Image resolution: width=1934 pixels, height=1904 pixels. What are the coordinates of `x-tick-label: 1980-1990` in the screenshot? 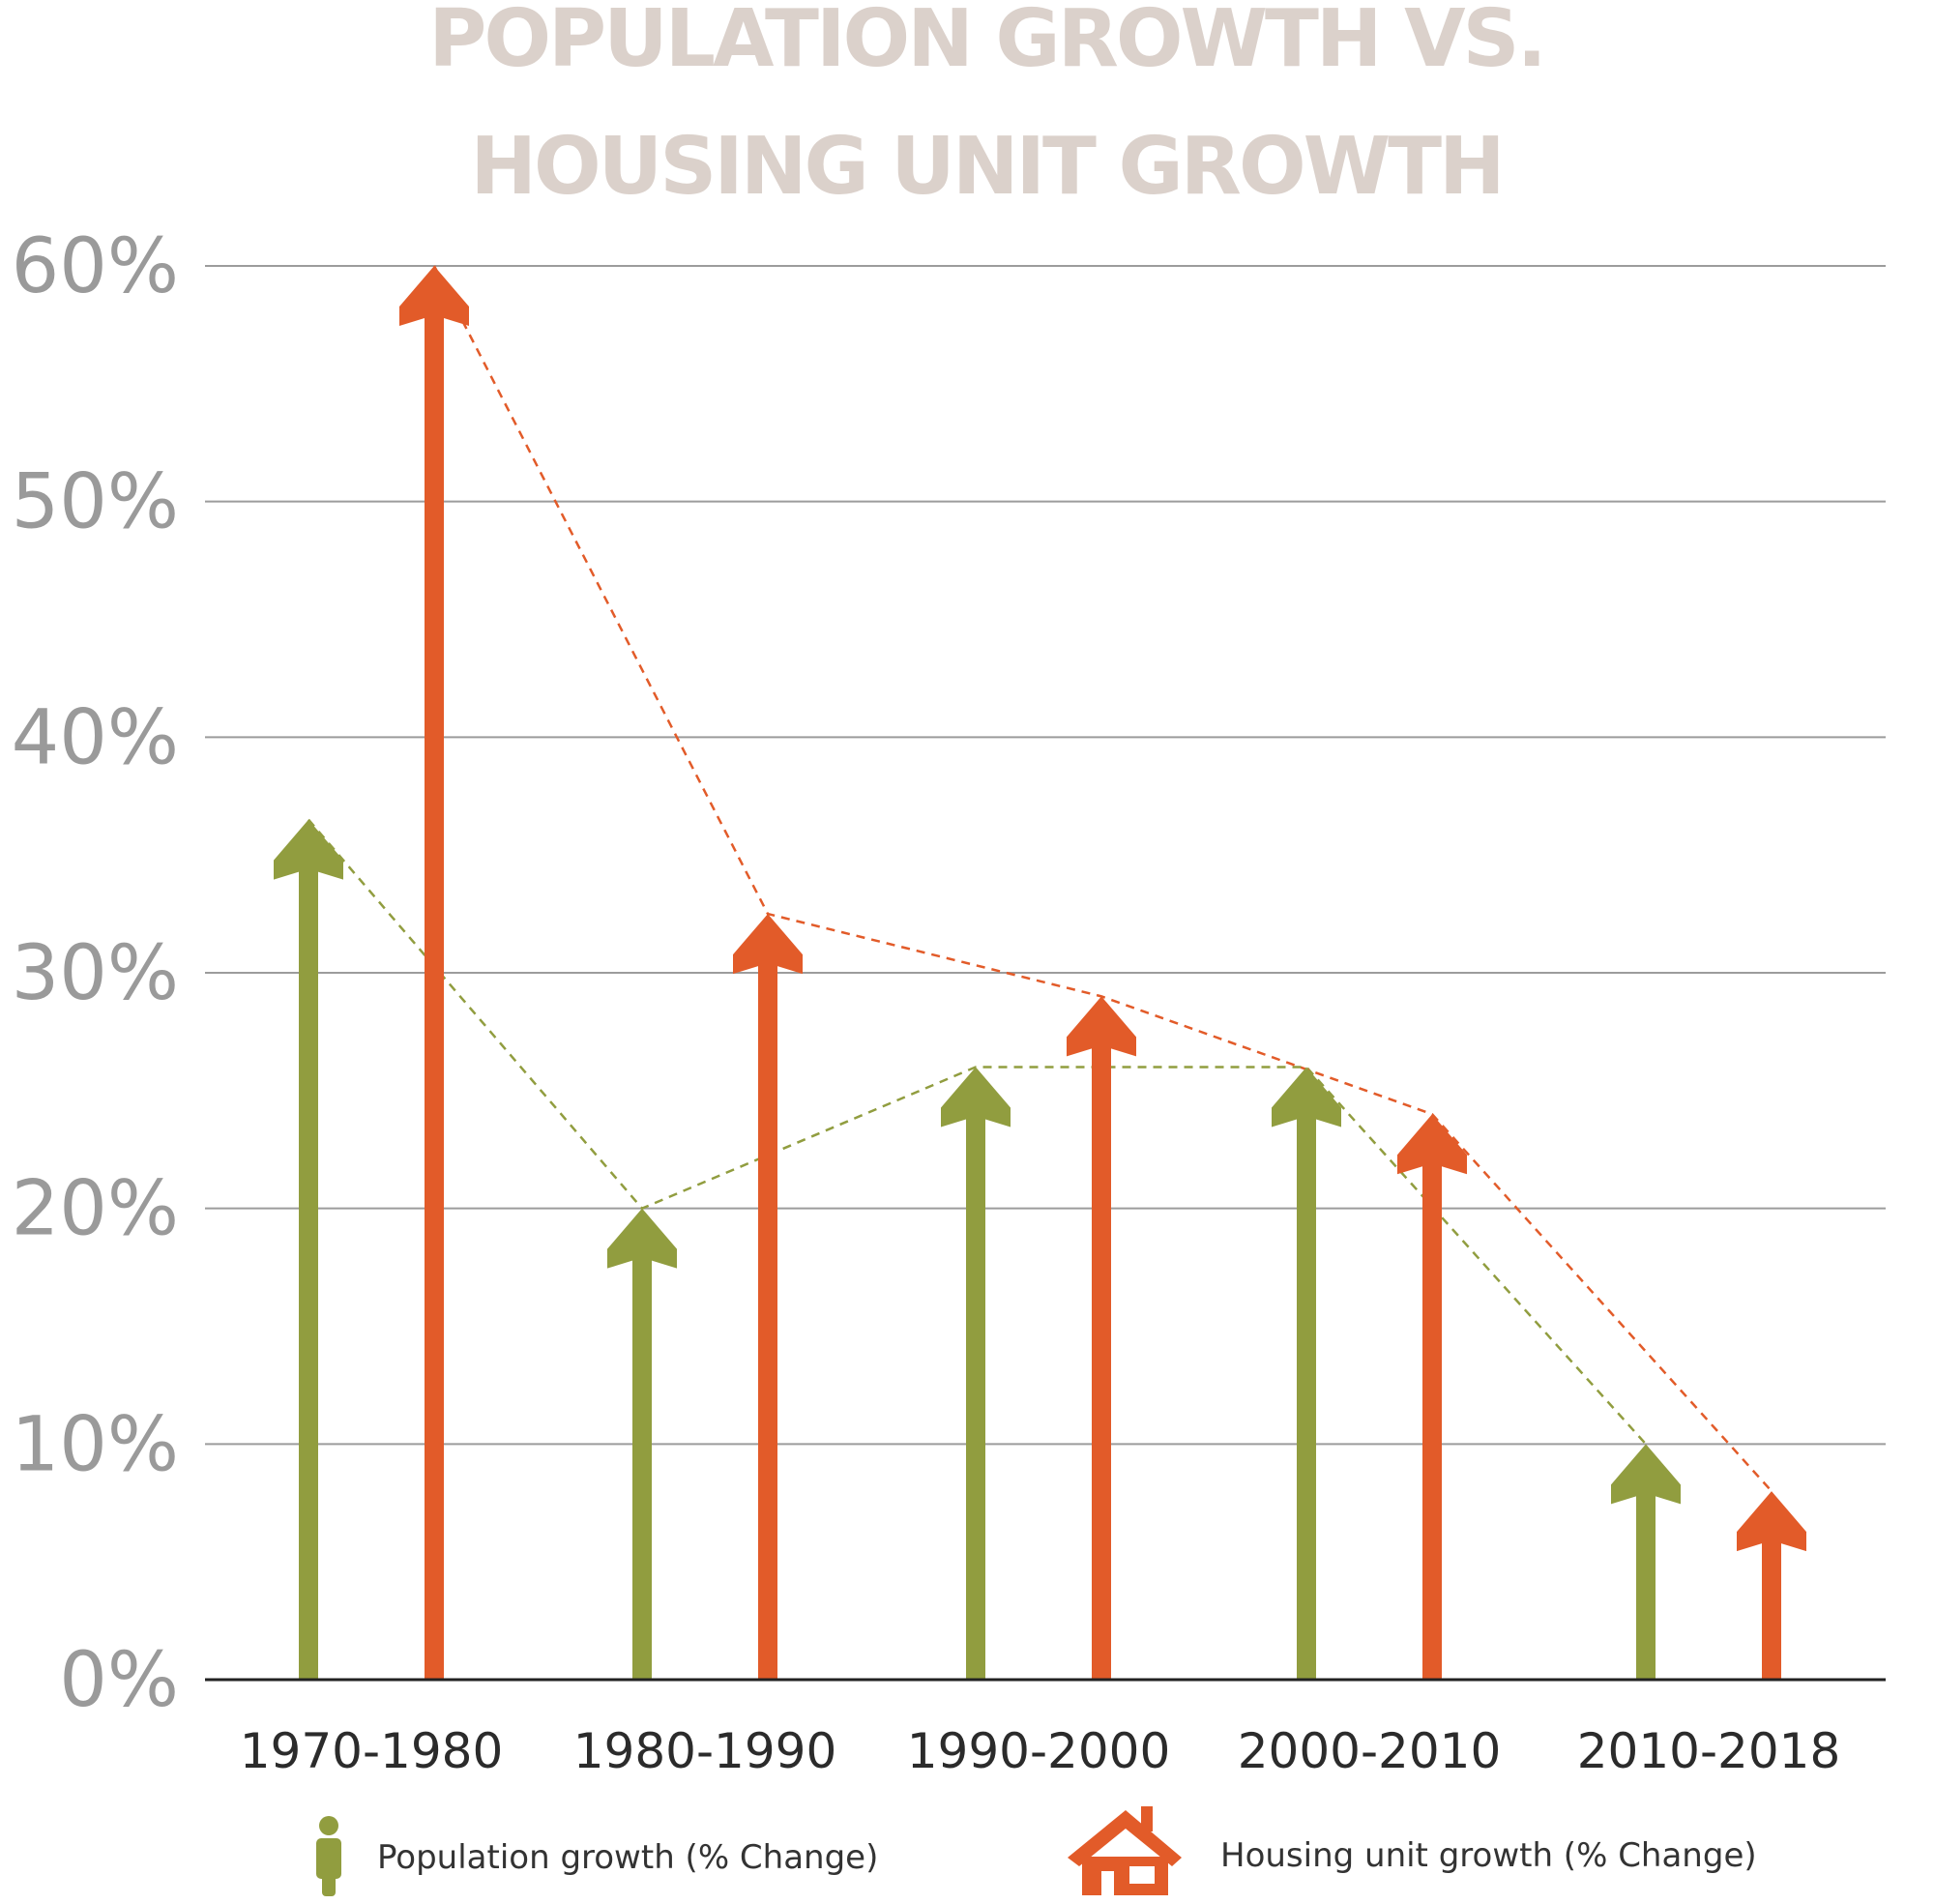 It's located at (705, 1751).